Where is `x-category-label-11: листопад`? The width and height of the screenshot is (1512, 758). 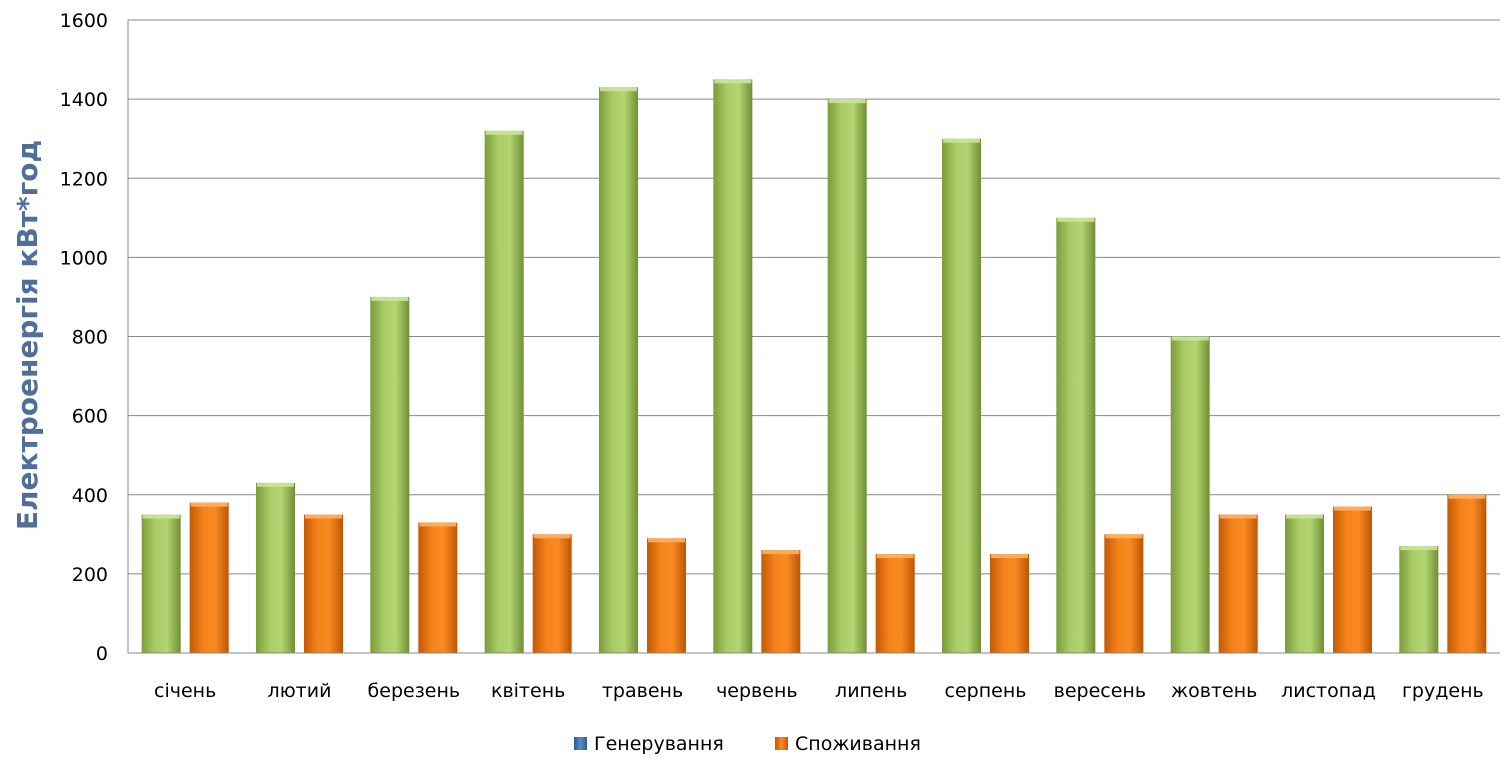 x-category-label-11: листопад is located at coordinates (1328, 691).